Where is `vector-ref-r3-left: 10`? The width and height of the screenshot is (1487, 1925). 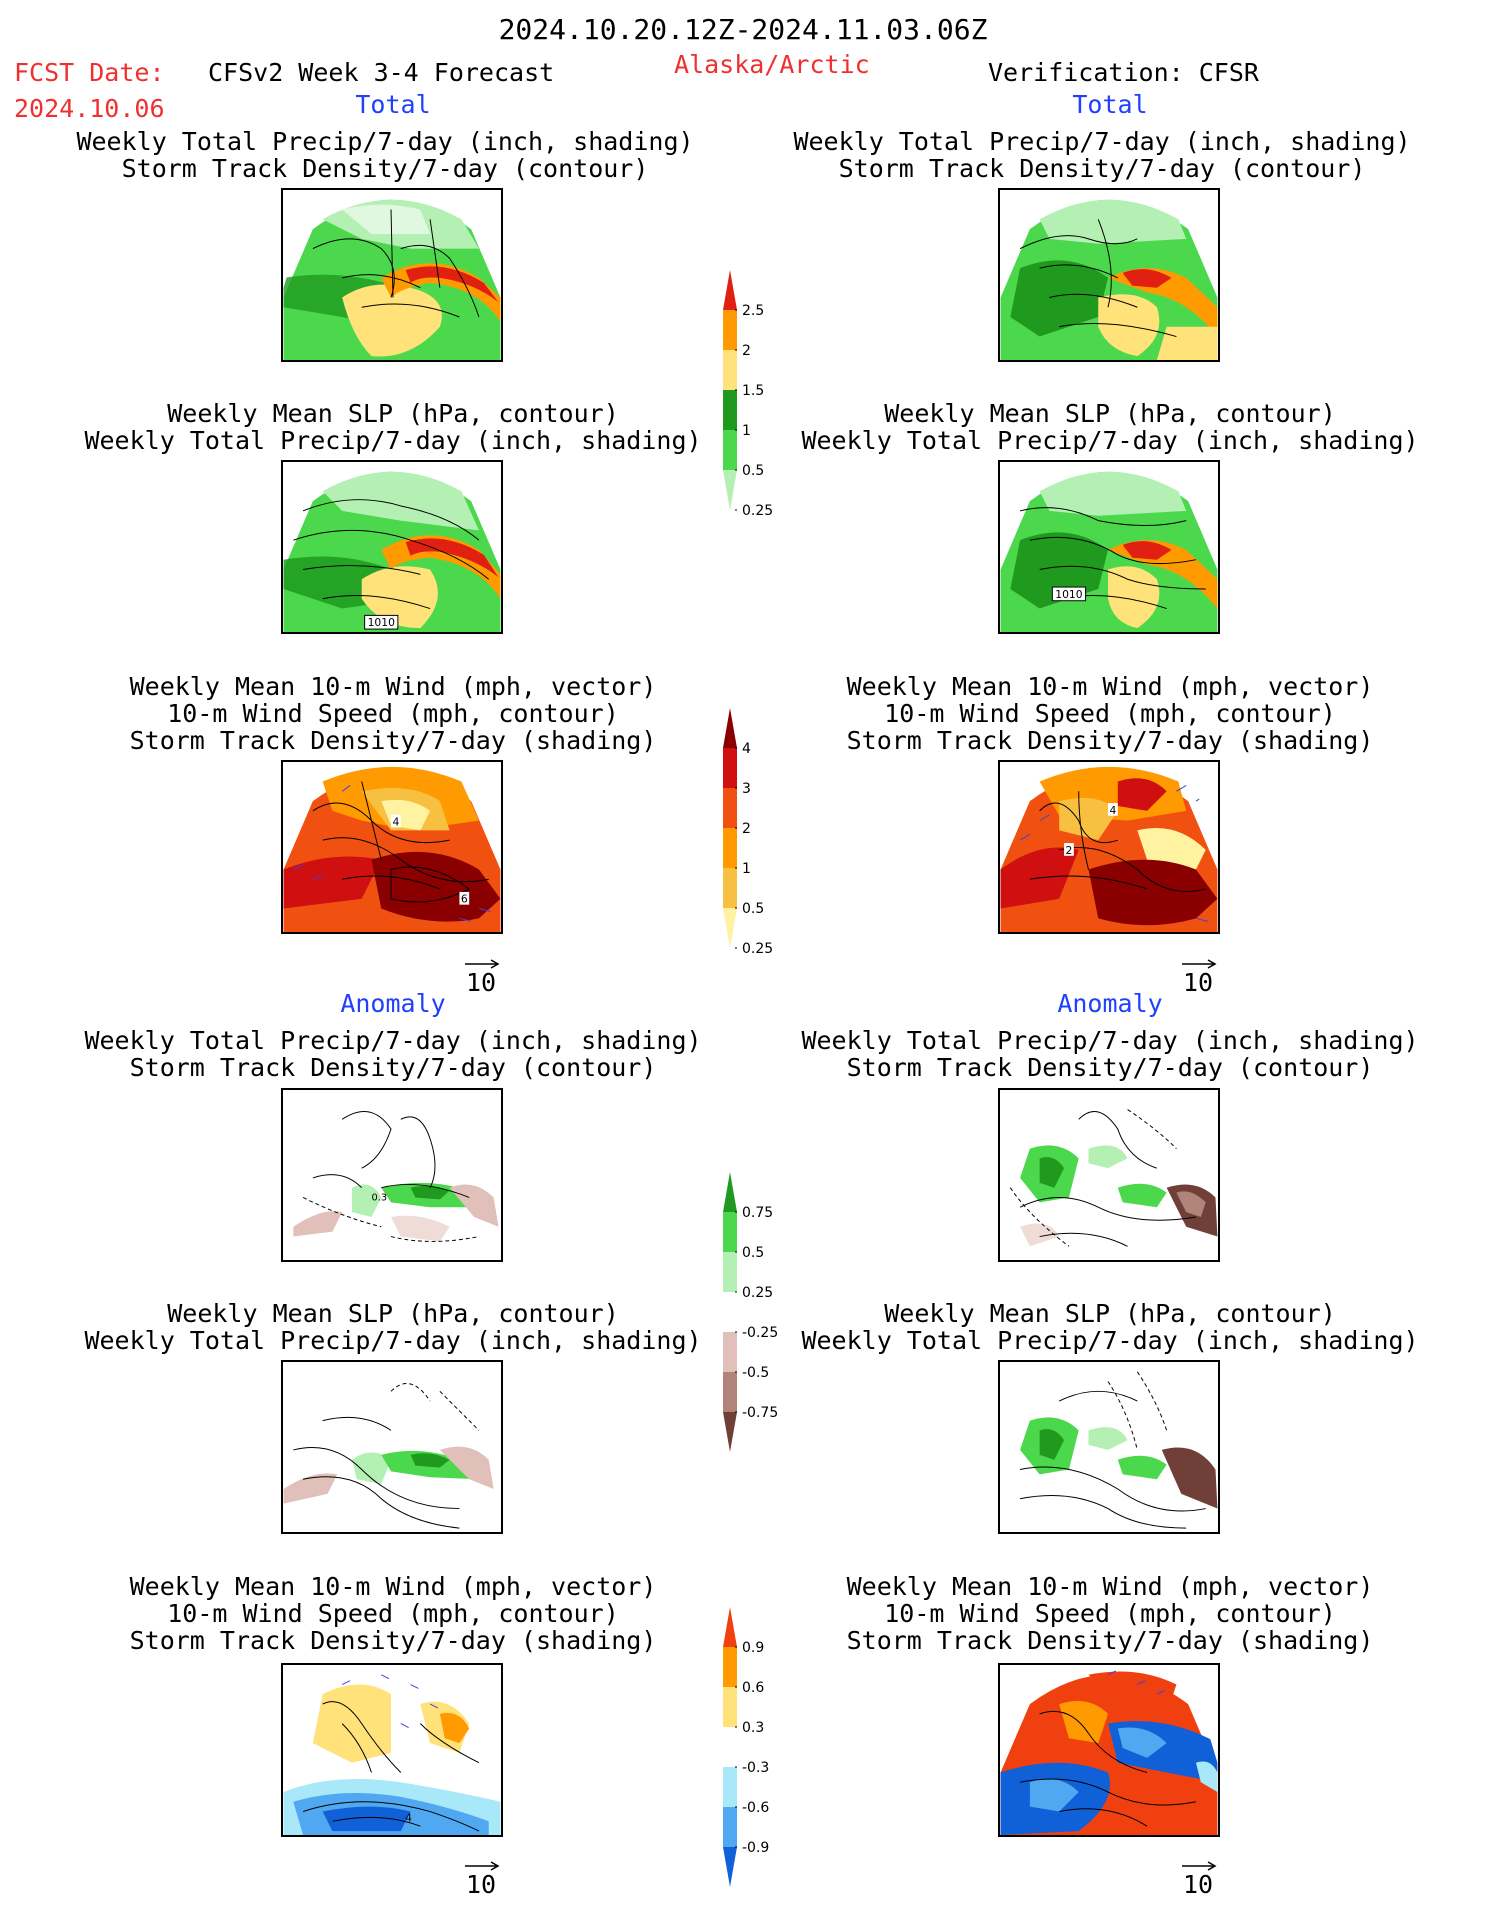 vector-ref-r3-left: 10 is located at coordinates (483, 975).